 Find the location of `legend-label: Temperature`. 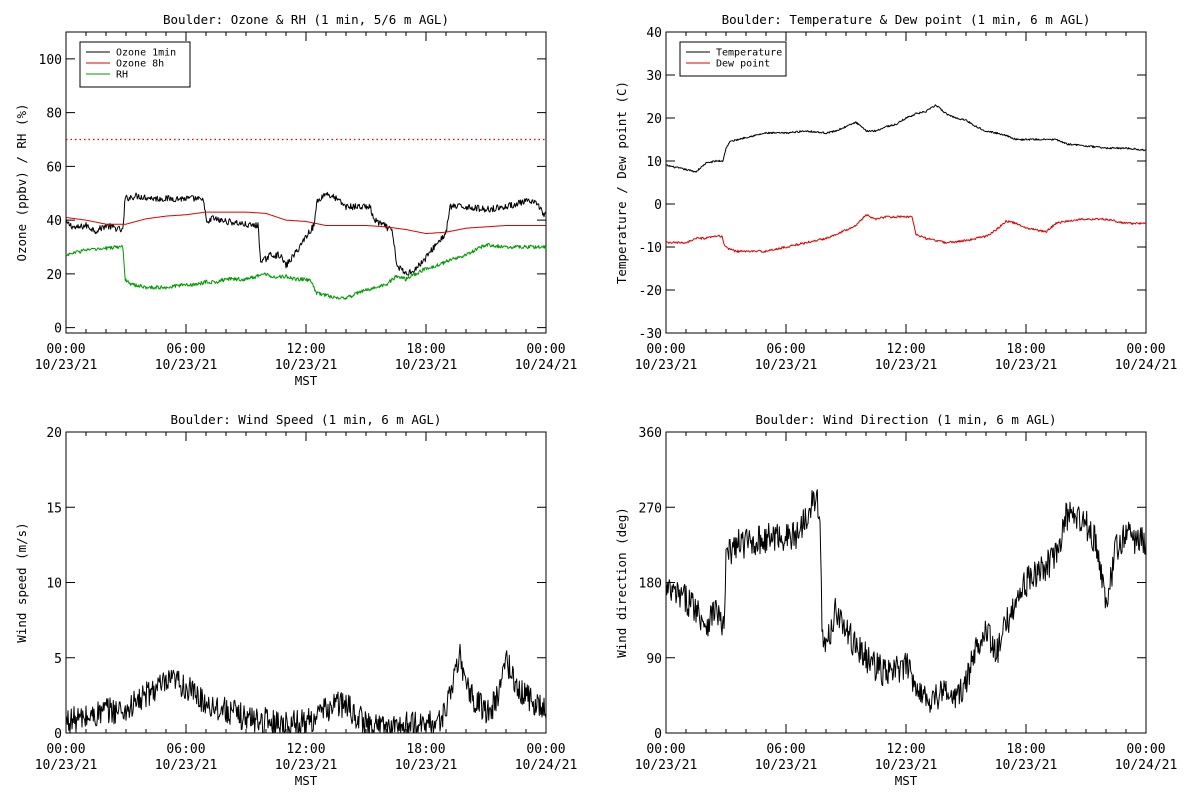

legend-label: Temperature is located at coordinates (749, 53).